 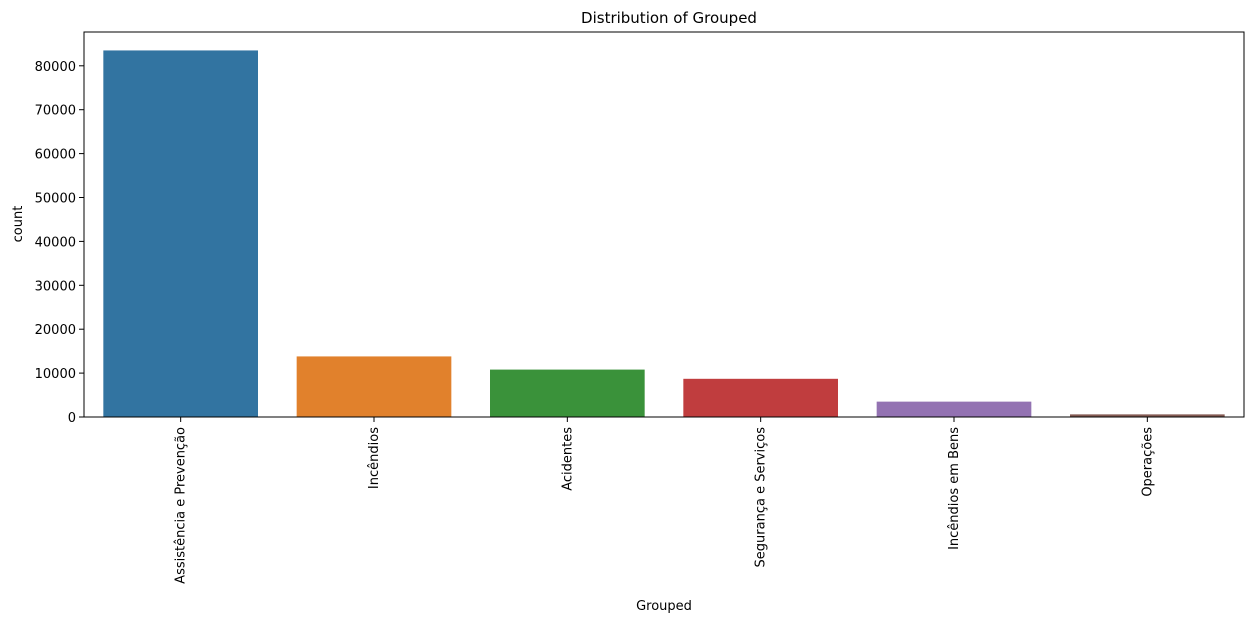 What do you see at coordinates (55, 155) in the screenshot?
I see `y-tick-label: 60000` at bounding box center [55, 155].